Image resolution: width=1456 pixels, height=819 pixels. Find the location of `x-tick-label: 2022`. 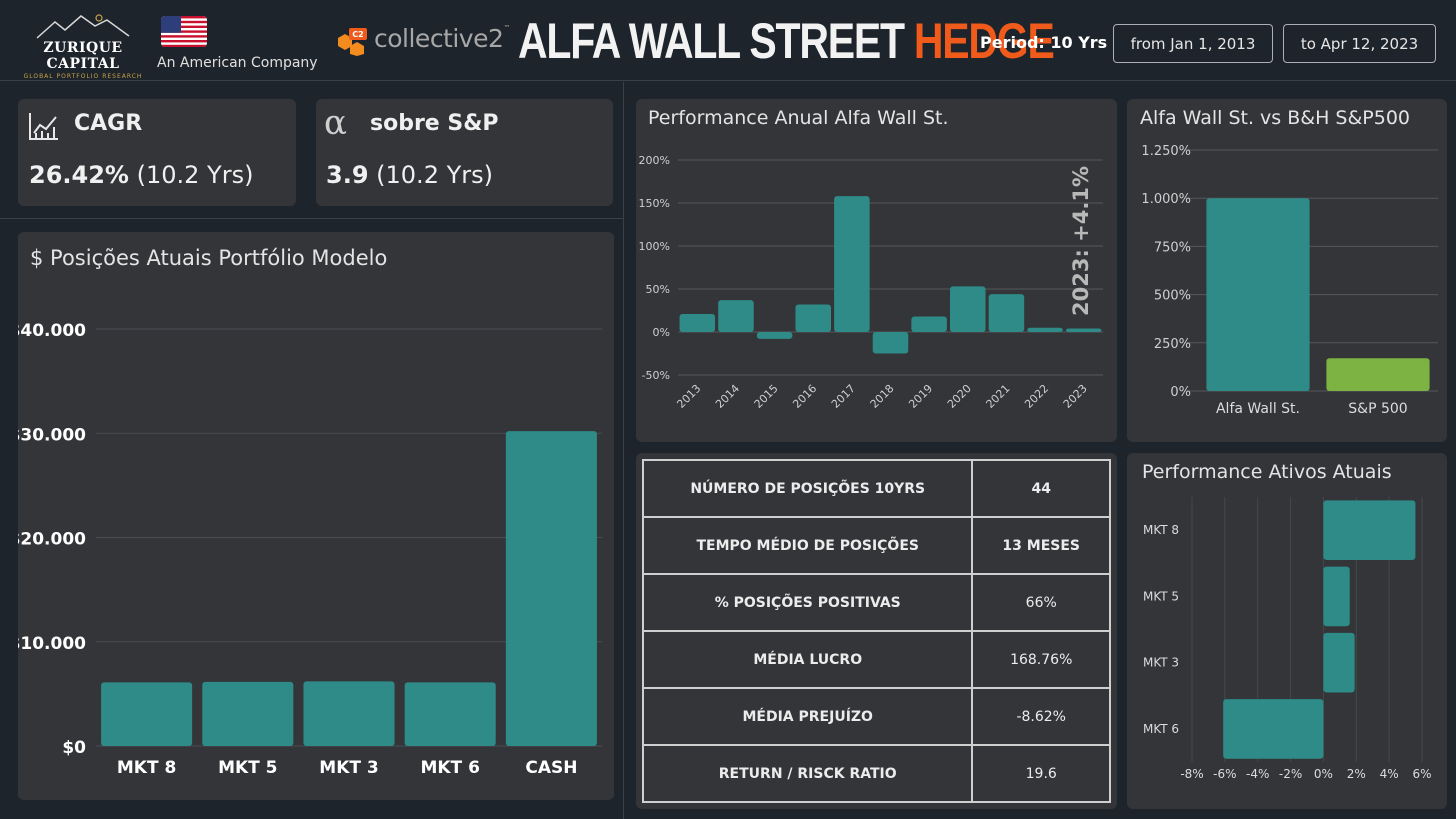

x-tick-label: 2022 is located at coordinates (1036, 396).